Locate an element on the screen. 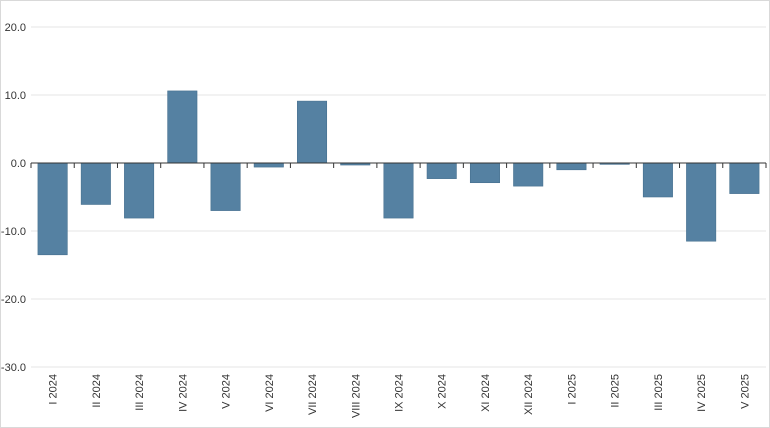 This screenshot has height=428, width=770. x-tick-label: IV 2025 is located at coordinates (702, 393).